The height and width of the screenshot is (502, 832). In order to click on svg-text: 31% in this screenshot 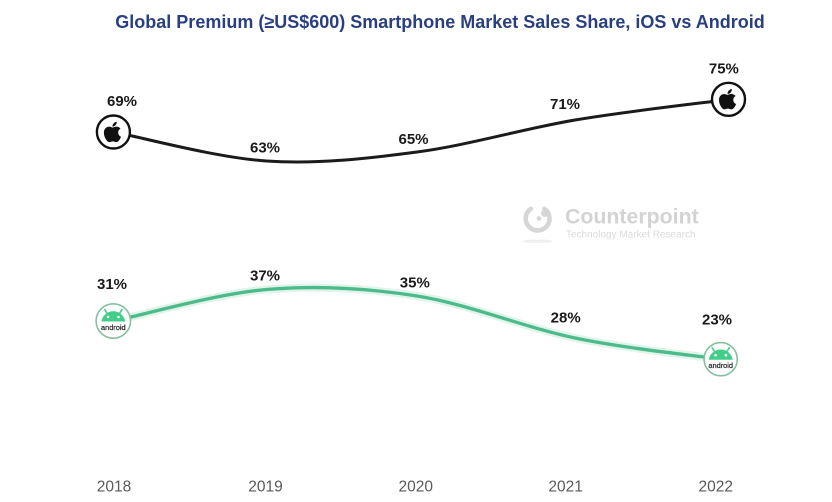, I will do `click(112, 284)`.